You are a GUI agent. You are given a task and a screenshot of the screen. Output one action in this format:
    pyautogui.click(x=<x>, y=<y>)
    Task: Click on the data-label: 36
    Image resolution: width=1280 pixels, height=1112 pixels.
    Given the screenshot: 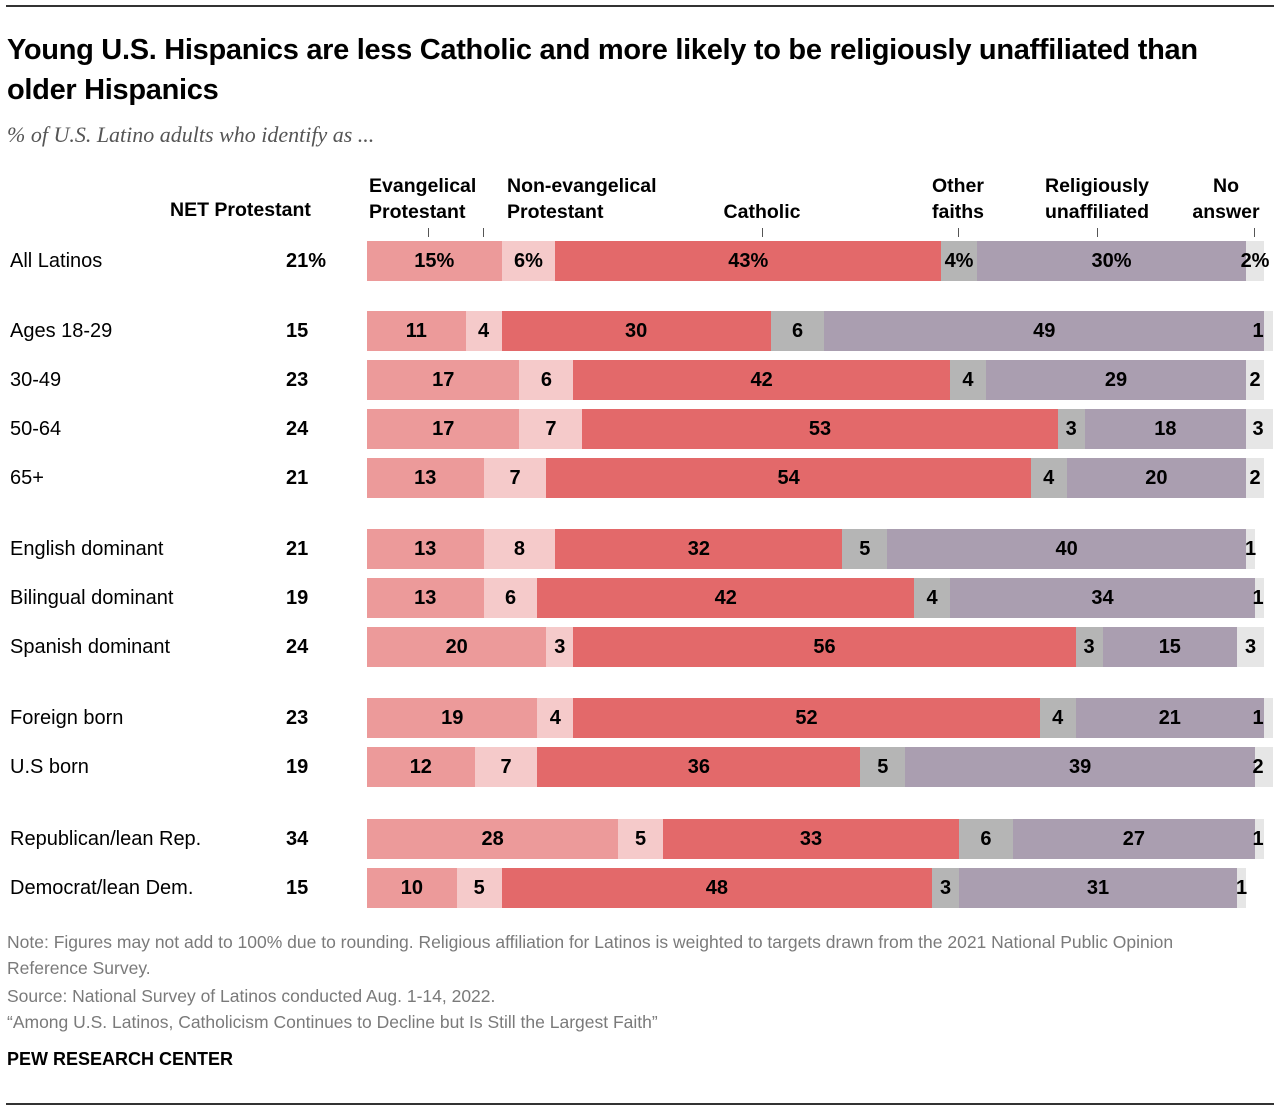 What is the action you would take?
    pyautogui.click(x=698, y=767)
    